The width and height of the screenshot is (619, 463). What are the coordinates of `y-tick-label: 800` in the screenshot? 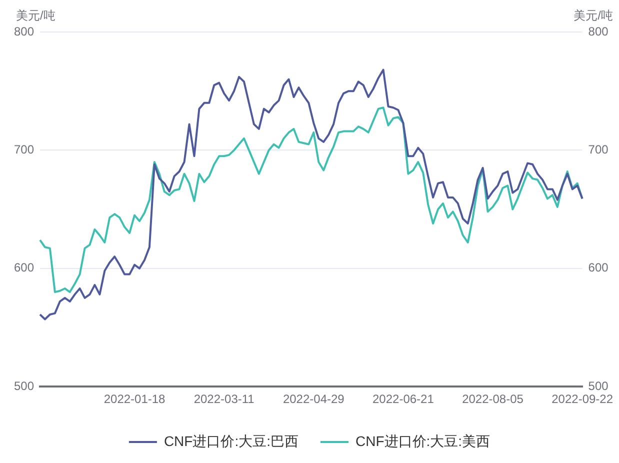 It's located at (24, 31).